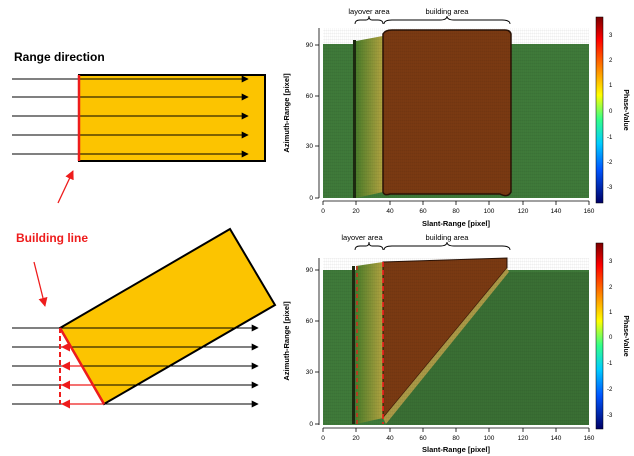 This screenshot has width=634, height=456. I want to click on building-rectangle, so click(172, 118).